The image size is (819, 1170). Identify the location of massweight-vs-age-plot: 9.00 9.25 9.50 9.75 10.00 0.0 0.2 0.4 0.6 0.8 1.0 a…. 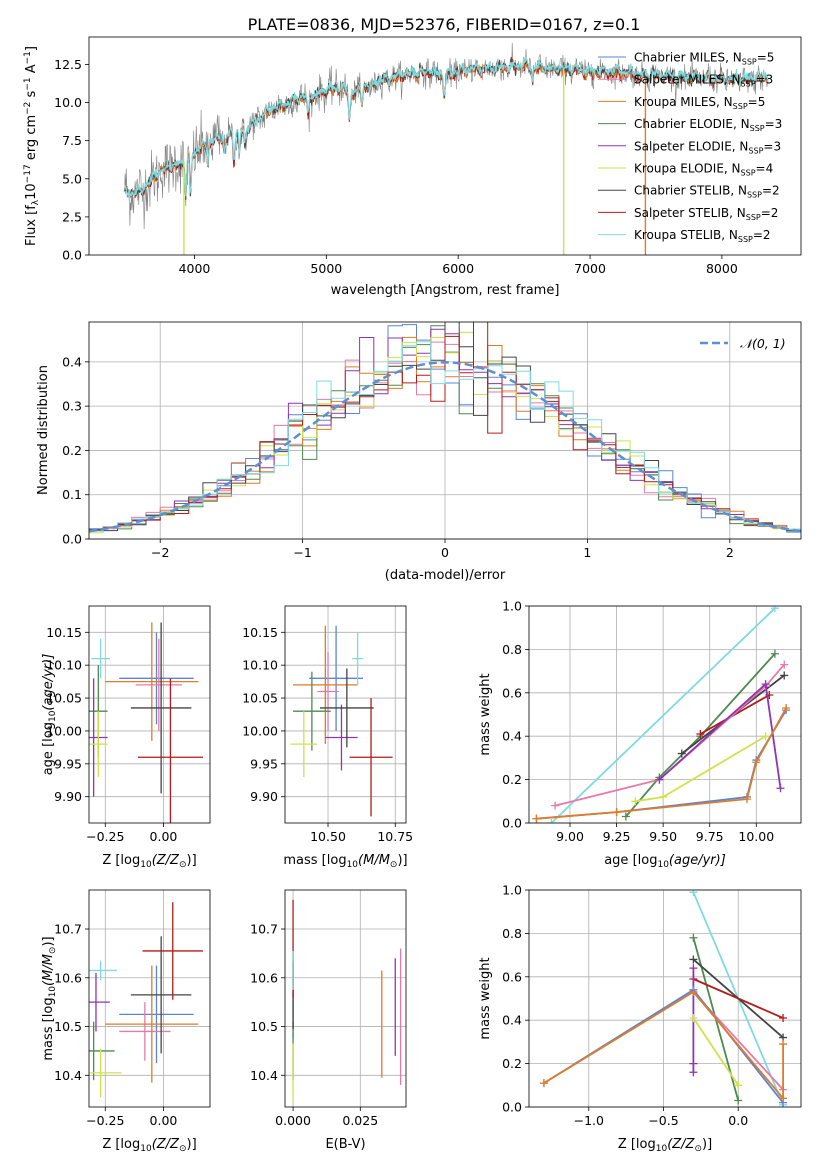
(640, 734).